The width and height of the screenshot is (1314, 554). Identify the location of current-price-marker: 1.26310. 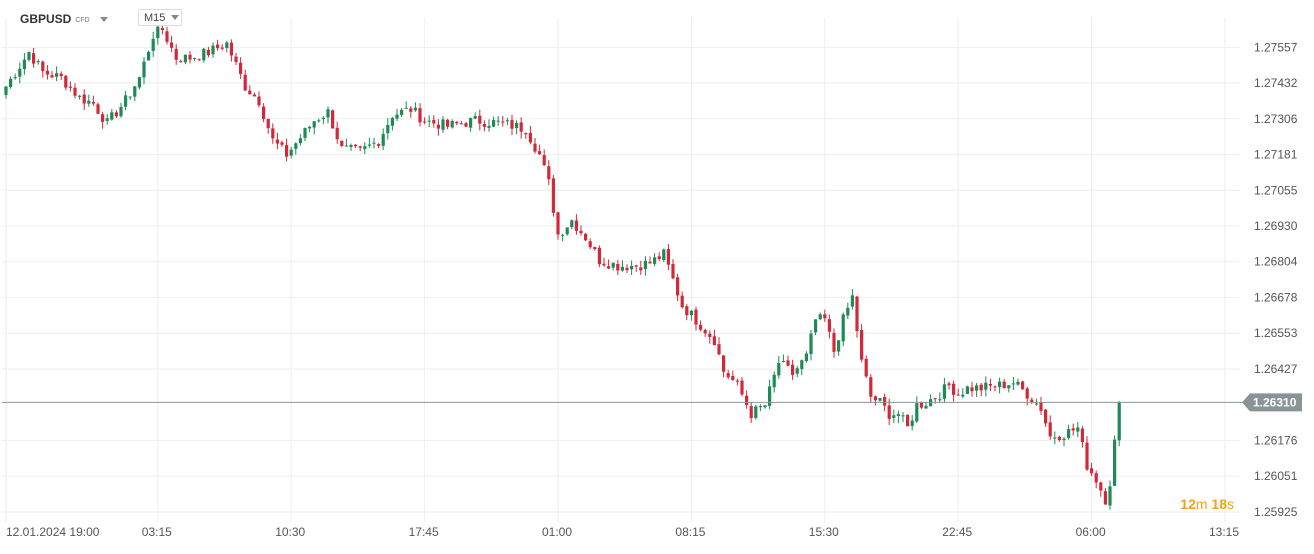
(652, 402).